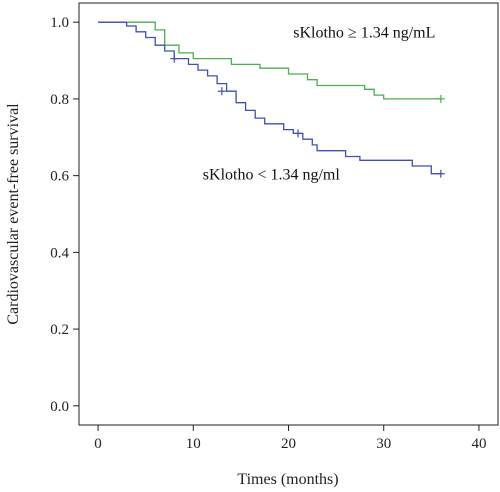  I want to click on group-label-1: sKlotho < 1.34 ng/ml, so click(272, 174).